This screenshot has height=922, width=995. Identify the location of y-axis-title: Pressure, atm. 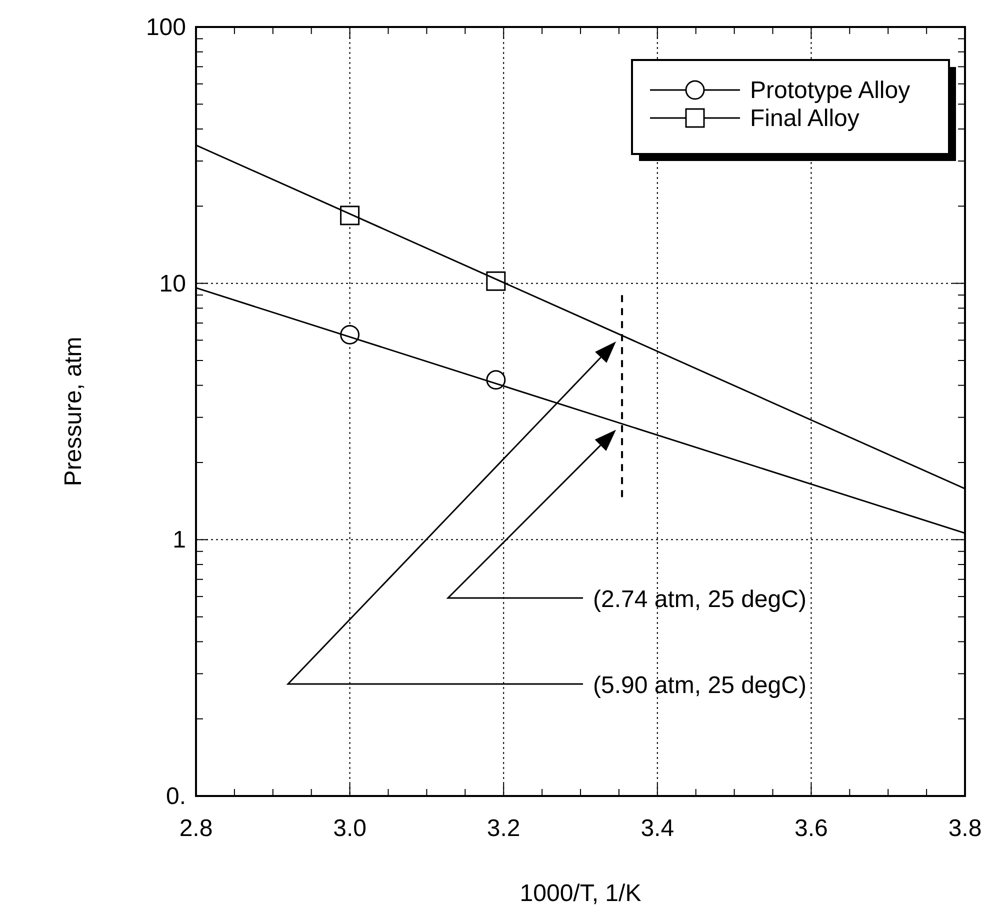
(73, 411).